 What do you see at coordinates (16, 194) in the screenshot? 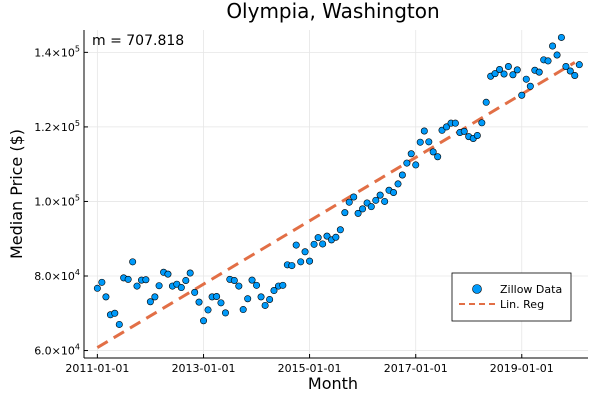
I see `y-axis-label: Median Price ($)` at bounding box center [16, 194].